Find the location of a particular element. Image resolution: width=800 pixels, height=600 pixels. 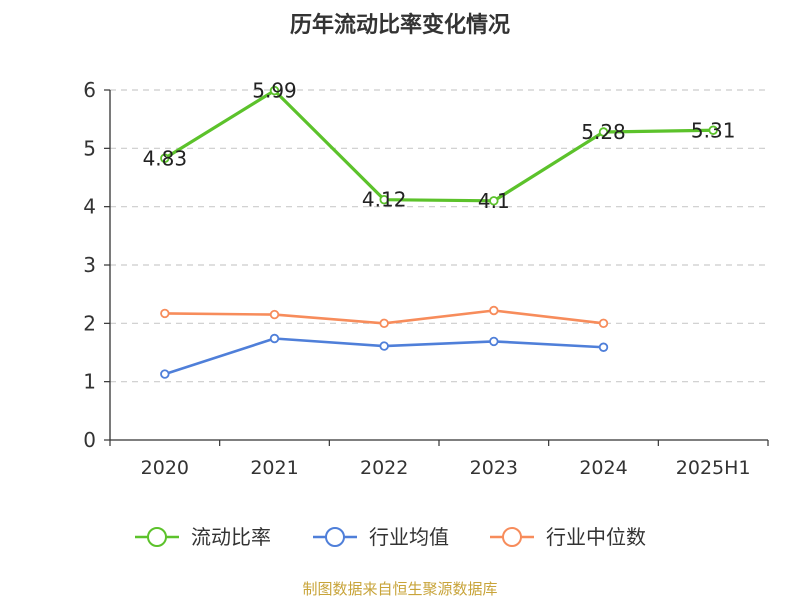

y-tick-label: 4 is located at coordinates (89, 207).